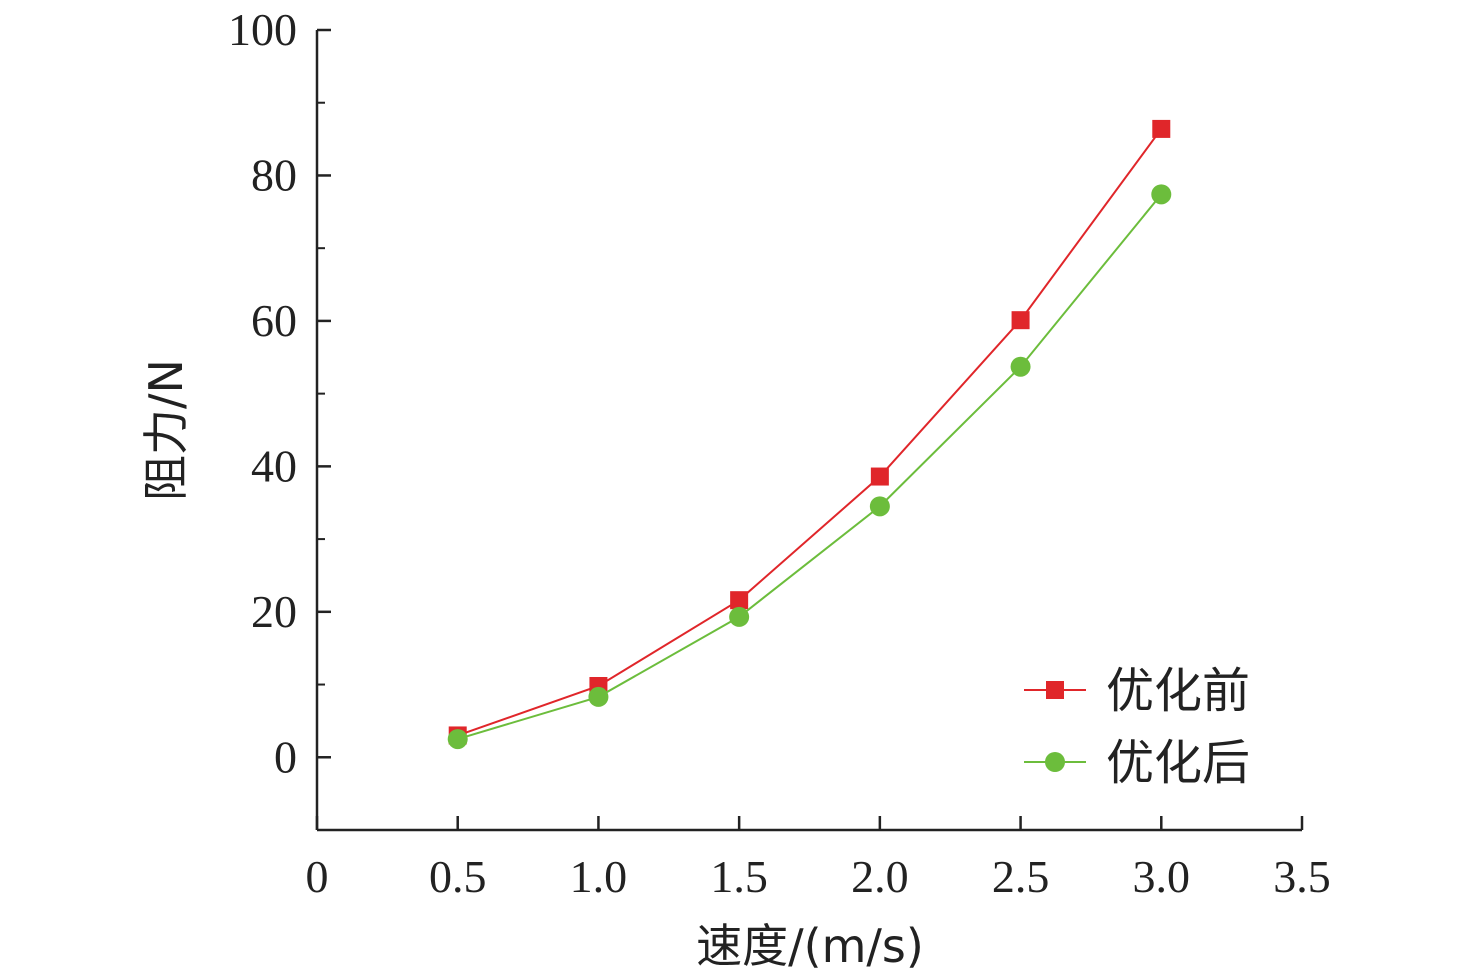  I want to click on x-axis-label: 速度/(m/s), so click(810, 946).